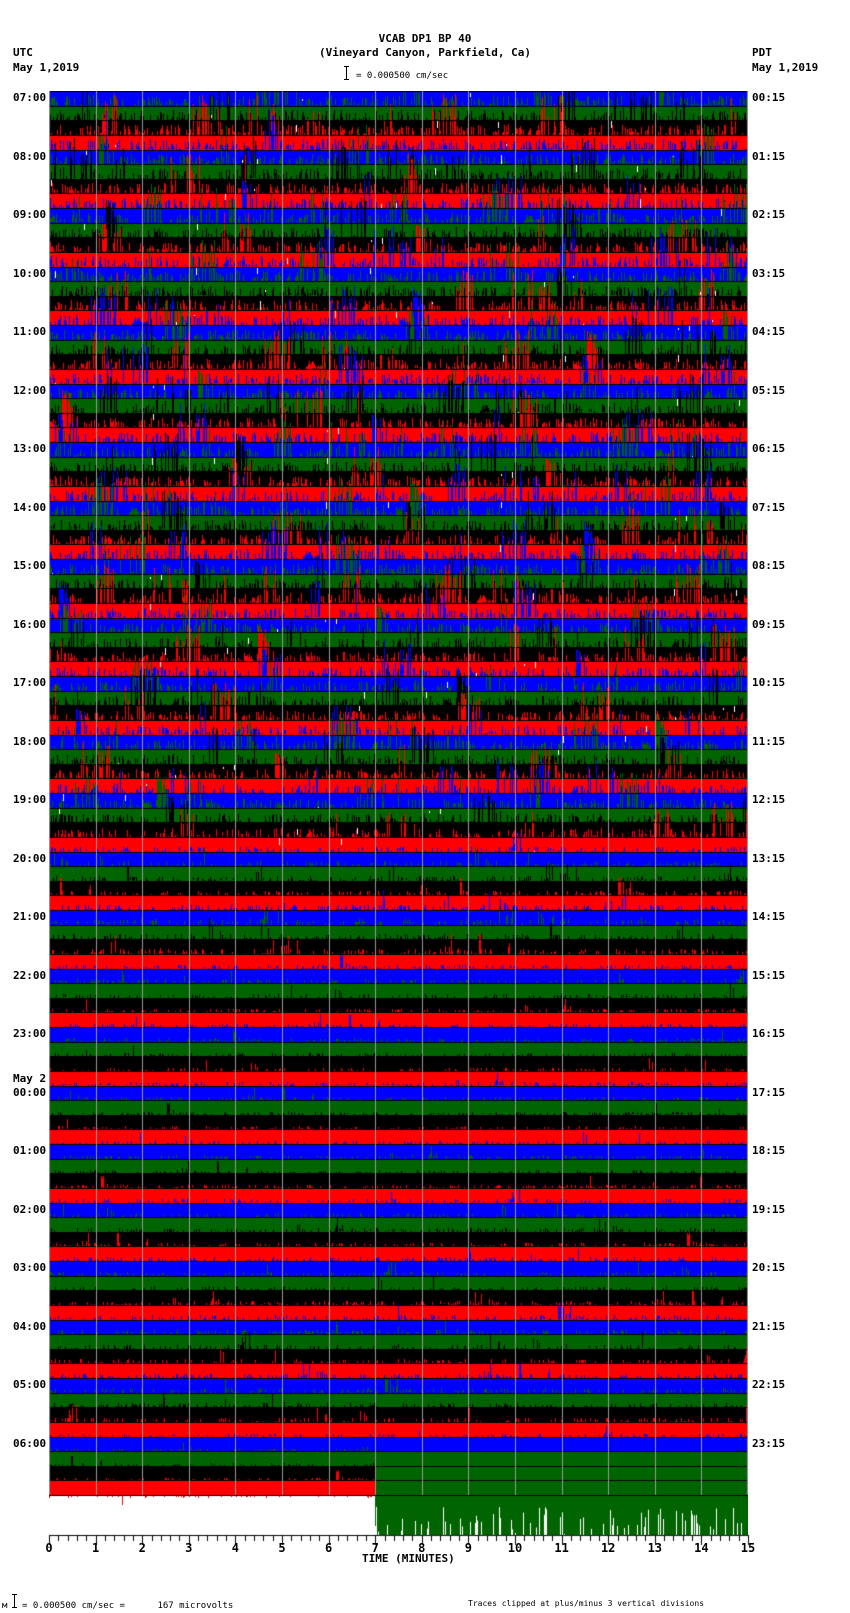 Image resolution: width=850 pixels, height=1613 pixels. What do you see at coordinates (49, 1548) in the screenshot?
I see `time-tick-label: 0` at bounding box center [49, 1548].